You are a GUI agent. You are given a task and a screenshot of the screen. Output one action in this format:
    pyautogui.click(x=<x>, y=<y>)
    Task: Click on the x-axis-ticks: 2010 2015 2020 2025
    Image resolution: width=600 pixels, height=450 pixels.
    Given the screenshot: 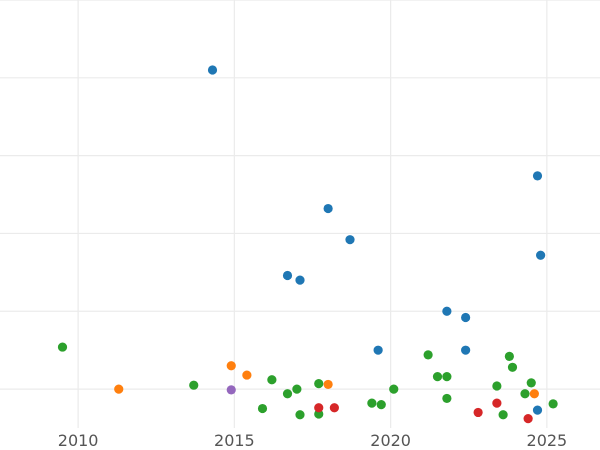 What is the action you would take?
    pyautogui.click(x=312, y=440)
    